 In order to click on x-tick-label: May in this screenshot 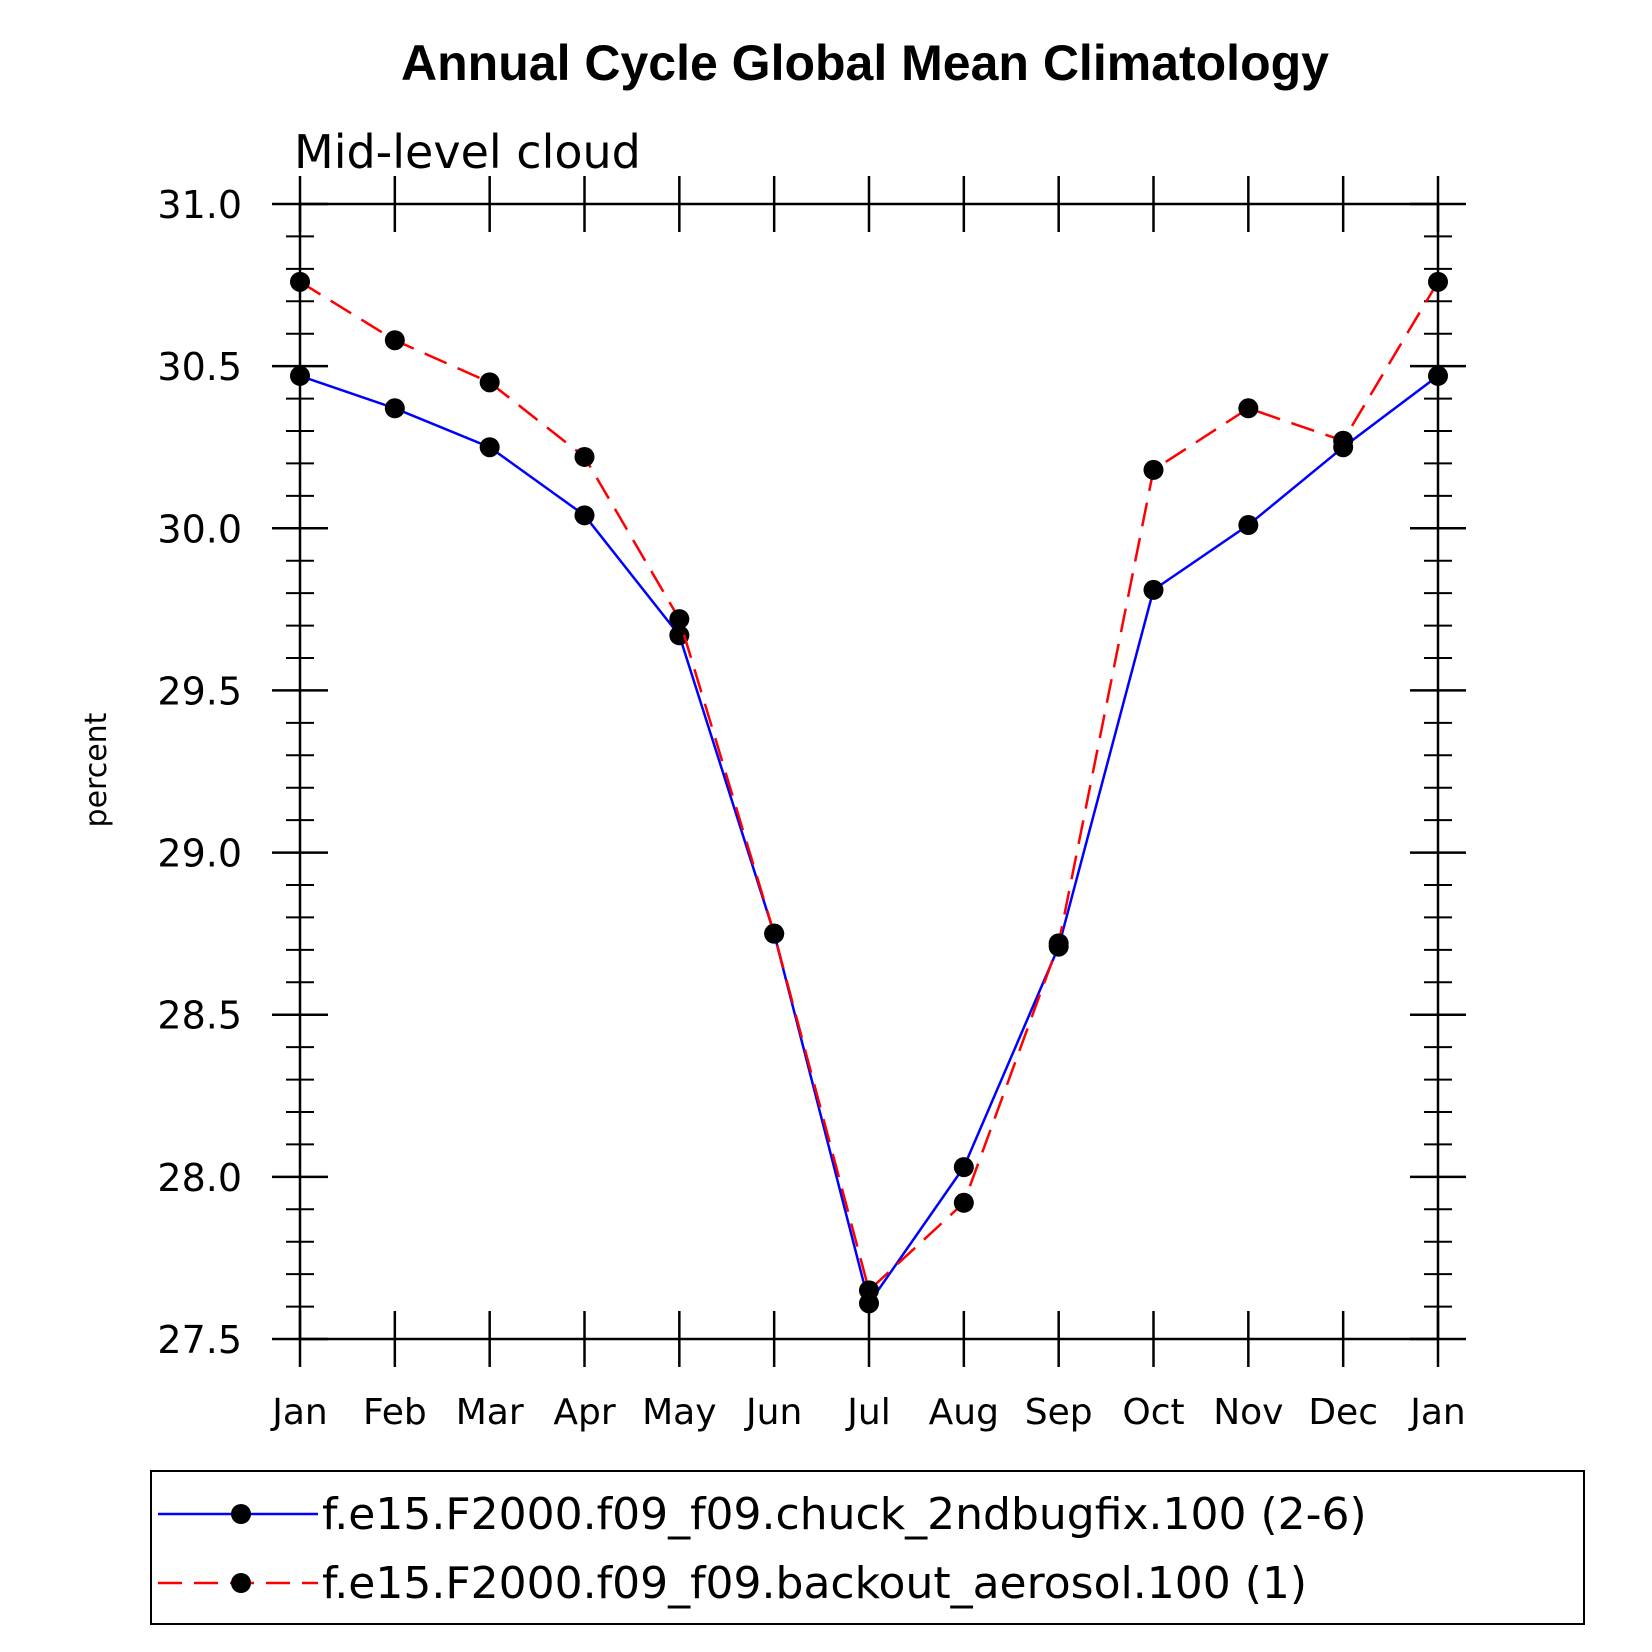, I will do `click(679, 1412)`.